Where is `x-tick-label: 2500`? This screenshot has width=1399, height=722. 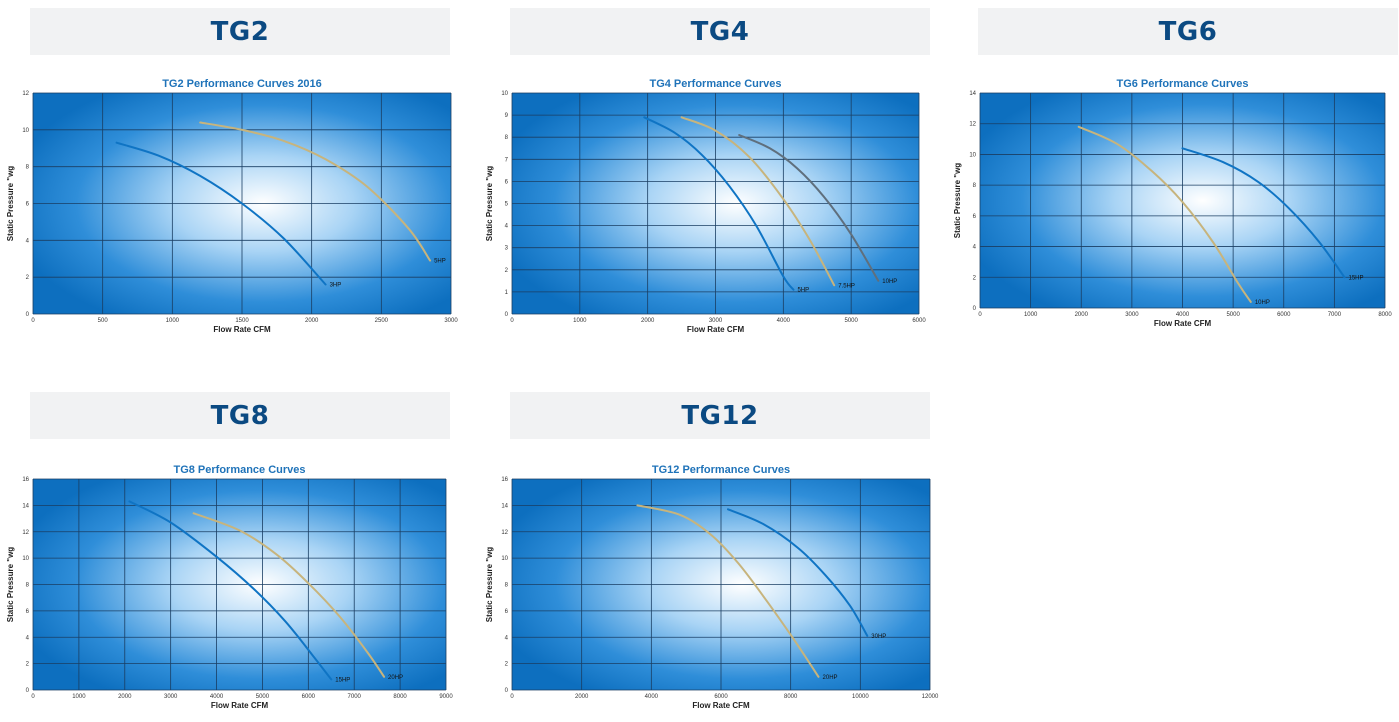
x-tick-label: 2500 is located at coordinates (382, 321).